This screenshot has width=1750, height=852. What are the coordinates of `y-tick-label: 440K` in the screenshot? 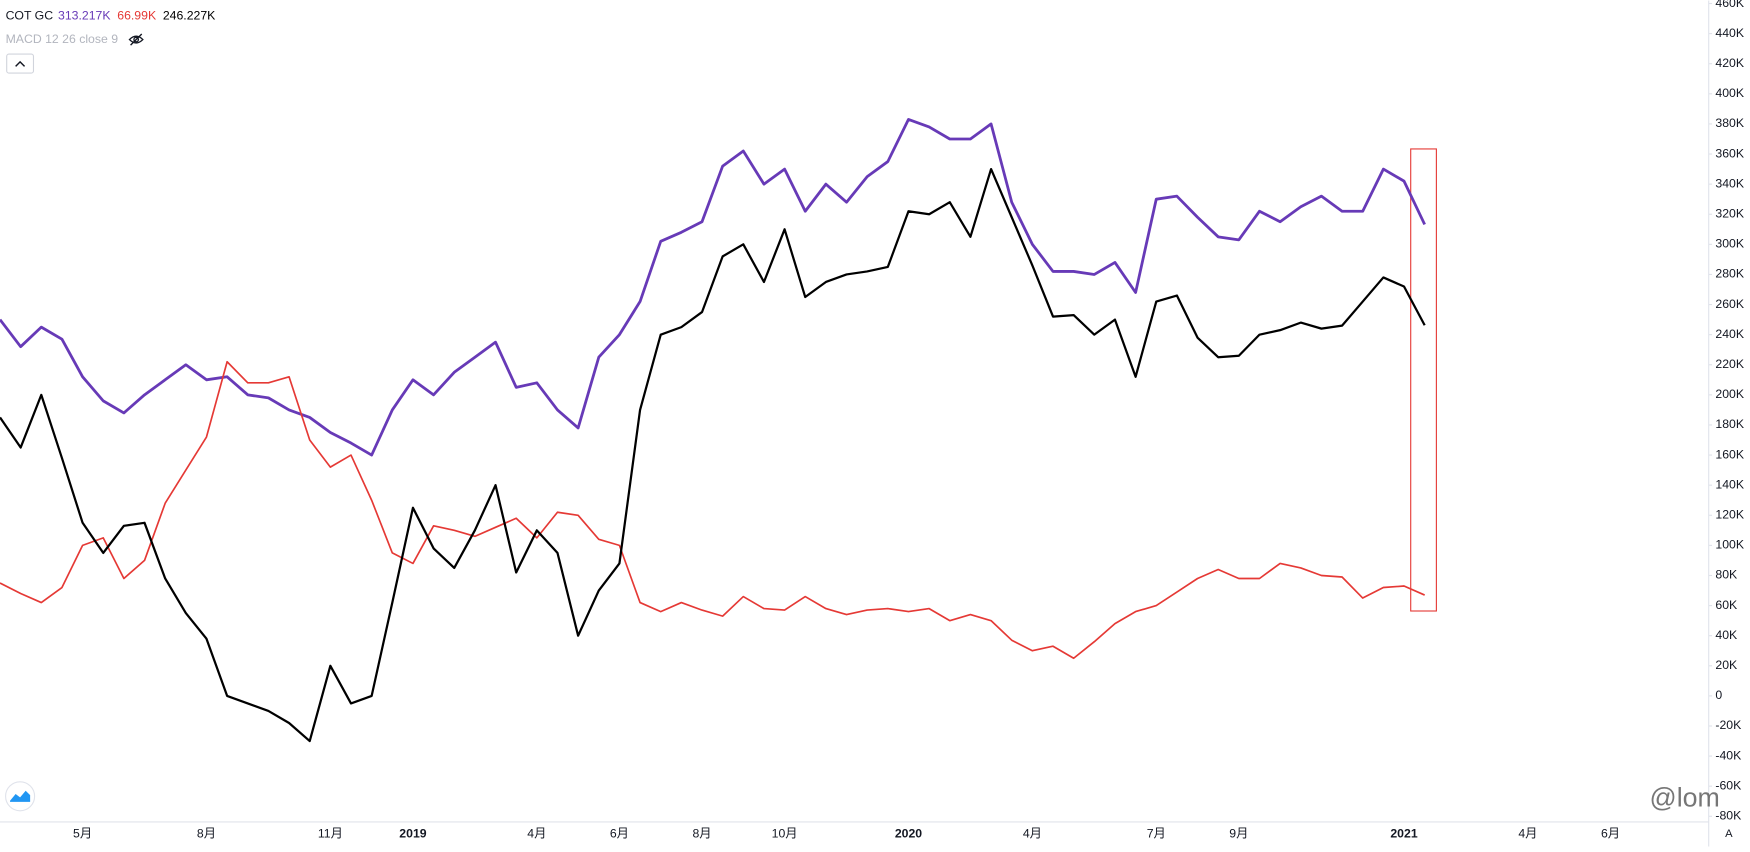 It's located at (1729, 33).